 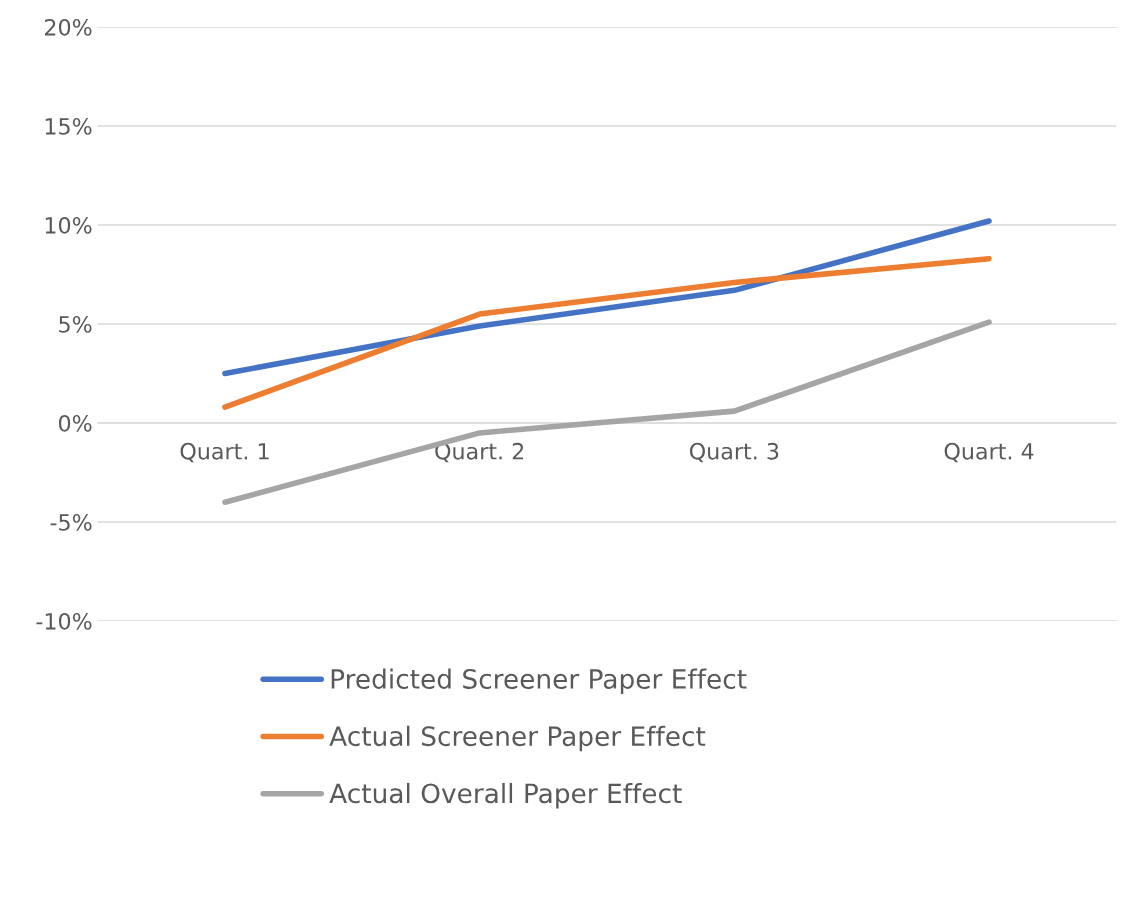 I want to click on y-tick-label: 15%, so click(x=68, y=126).